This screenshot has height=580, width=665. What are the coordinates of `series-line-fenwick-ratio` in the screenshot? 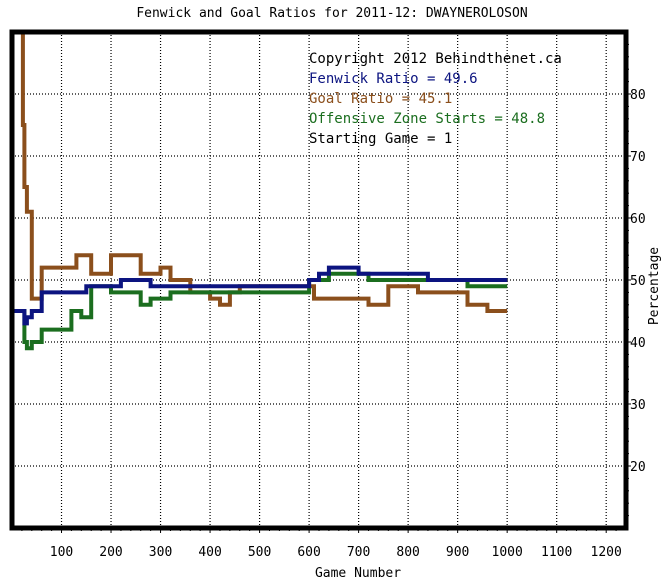 It's located at (260, 295).